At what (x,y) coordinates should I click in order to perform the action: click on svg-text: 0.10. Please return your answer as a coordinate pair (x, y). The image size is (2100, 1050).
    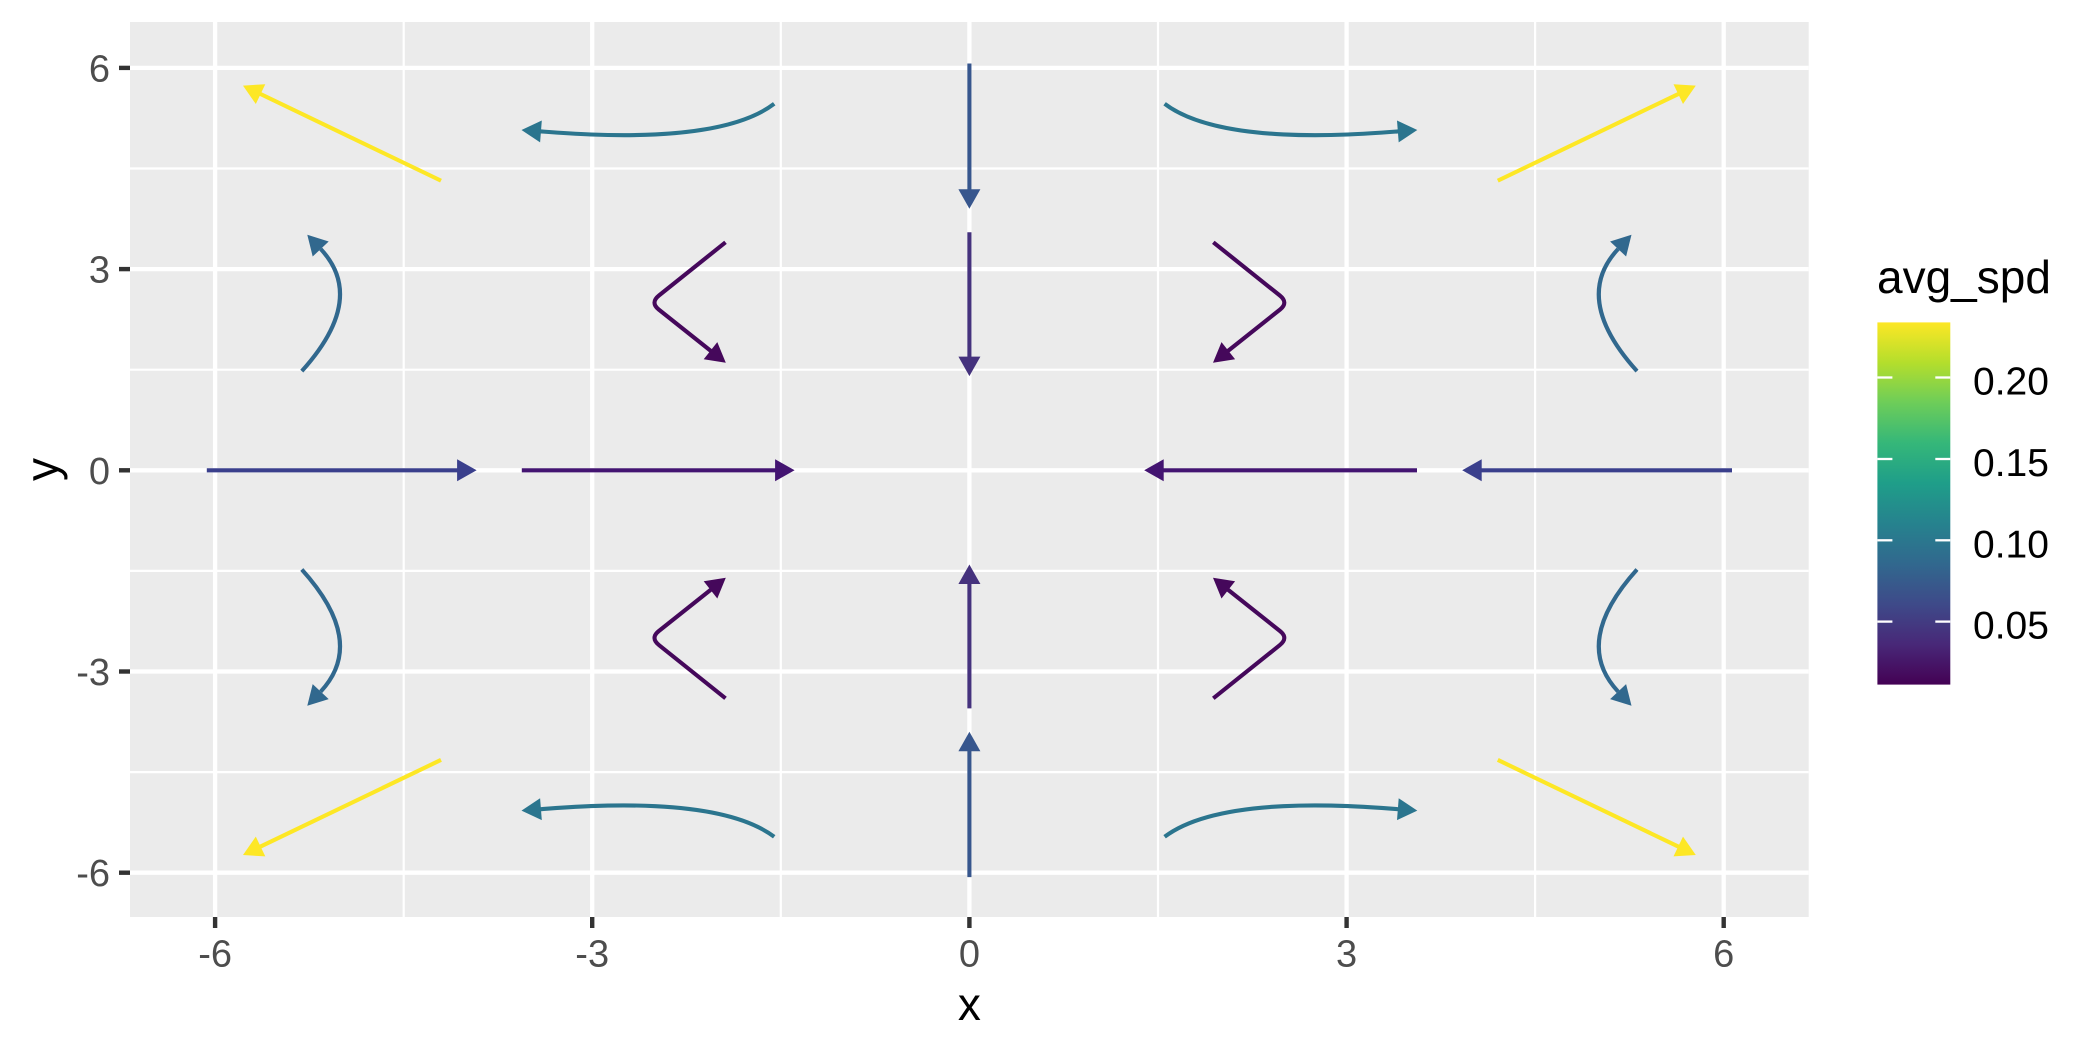
    Looking at the image, I should click on (2011, 544).